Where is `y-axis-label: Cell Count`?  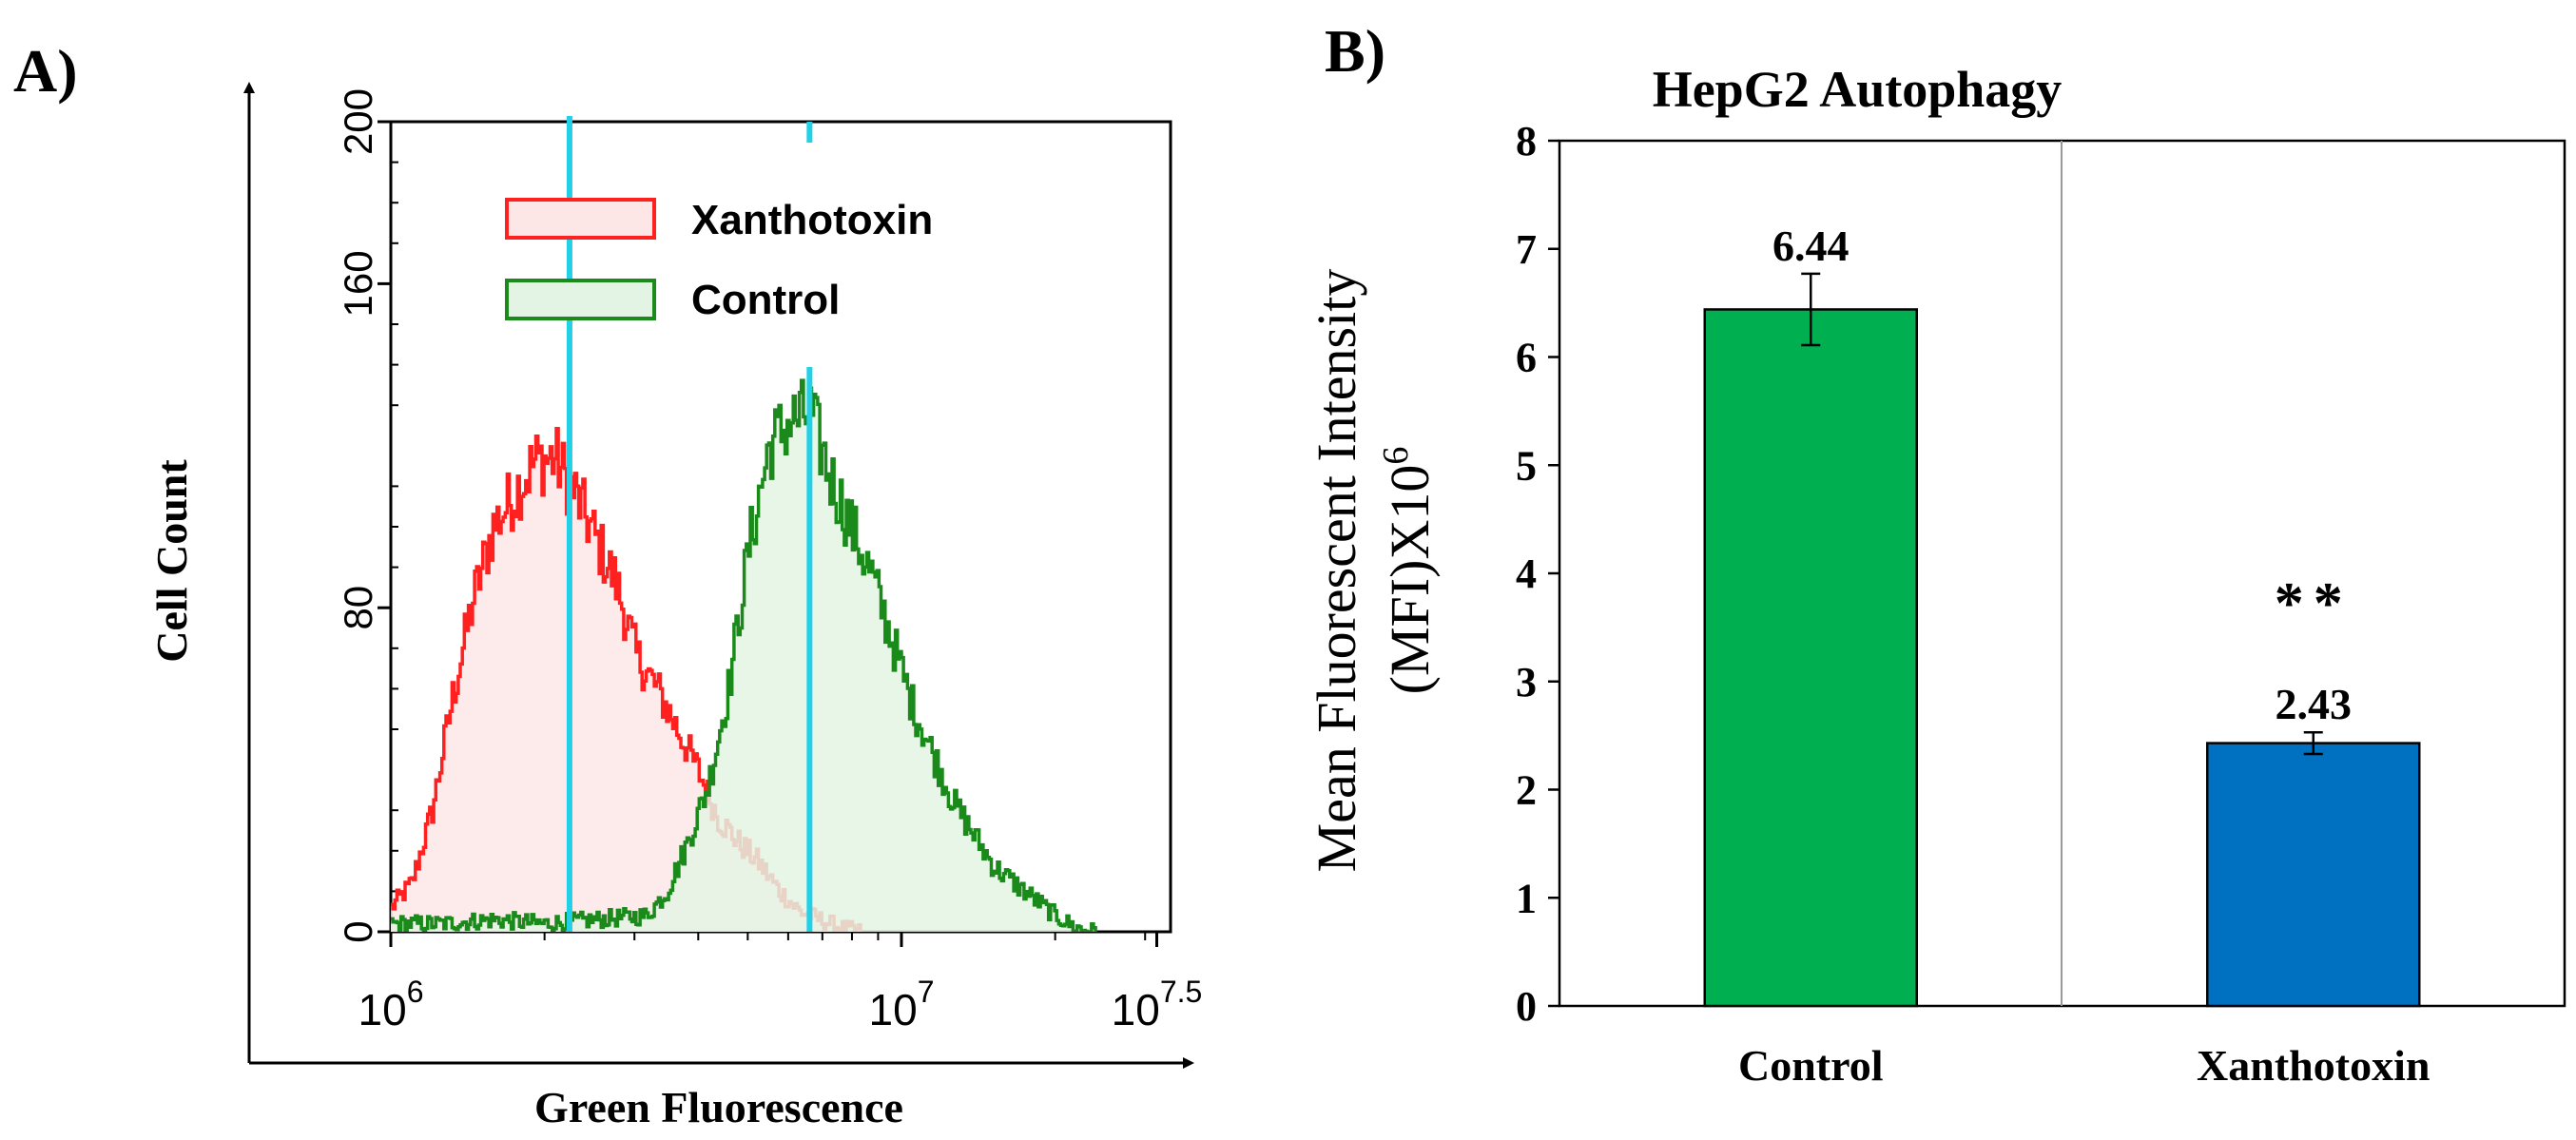
y-axis-label: Cell Count is located at coordinates (171, 561).